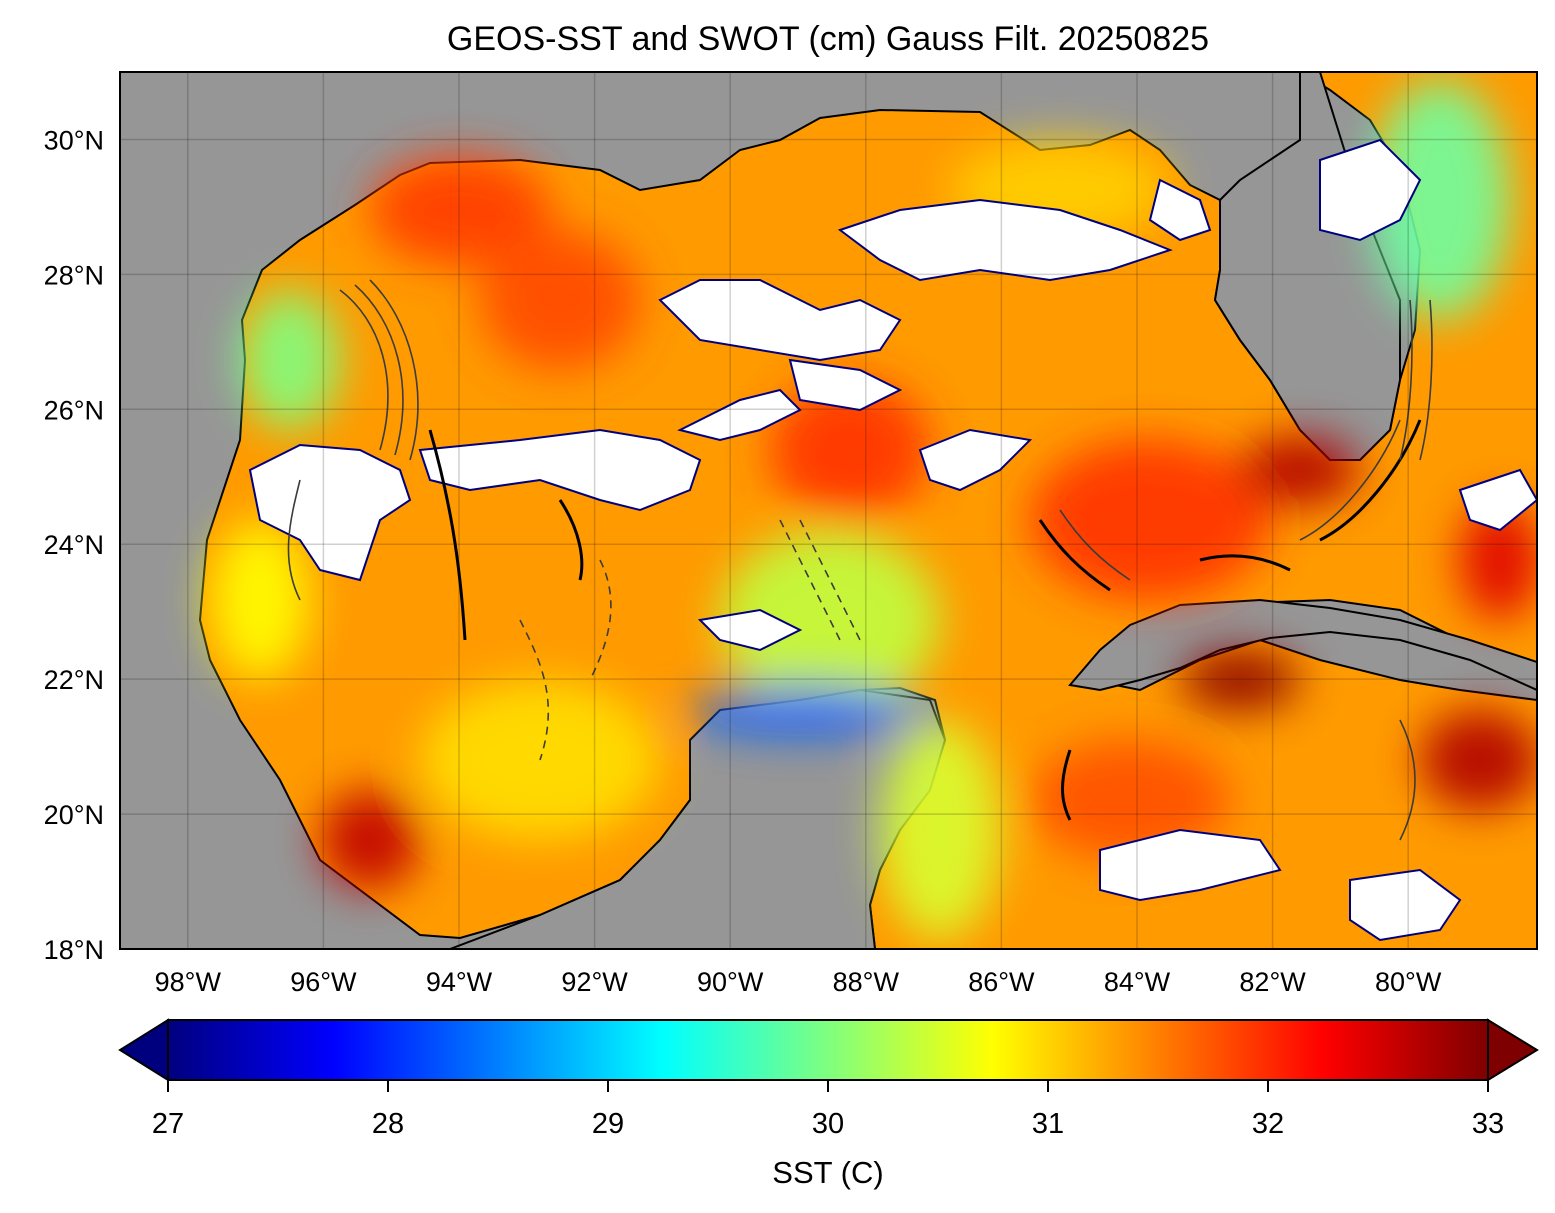 This screenshot has width=1555, height=1213. I want to click on colorbar-tick-label: 31, so click(1048, 1124).